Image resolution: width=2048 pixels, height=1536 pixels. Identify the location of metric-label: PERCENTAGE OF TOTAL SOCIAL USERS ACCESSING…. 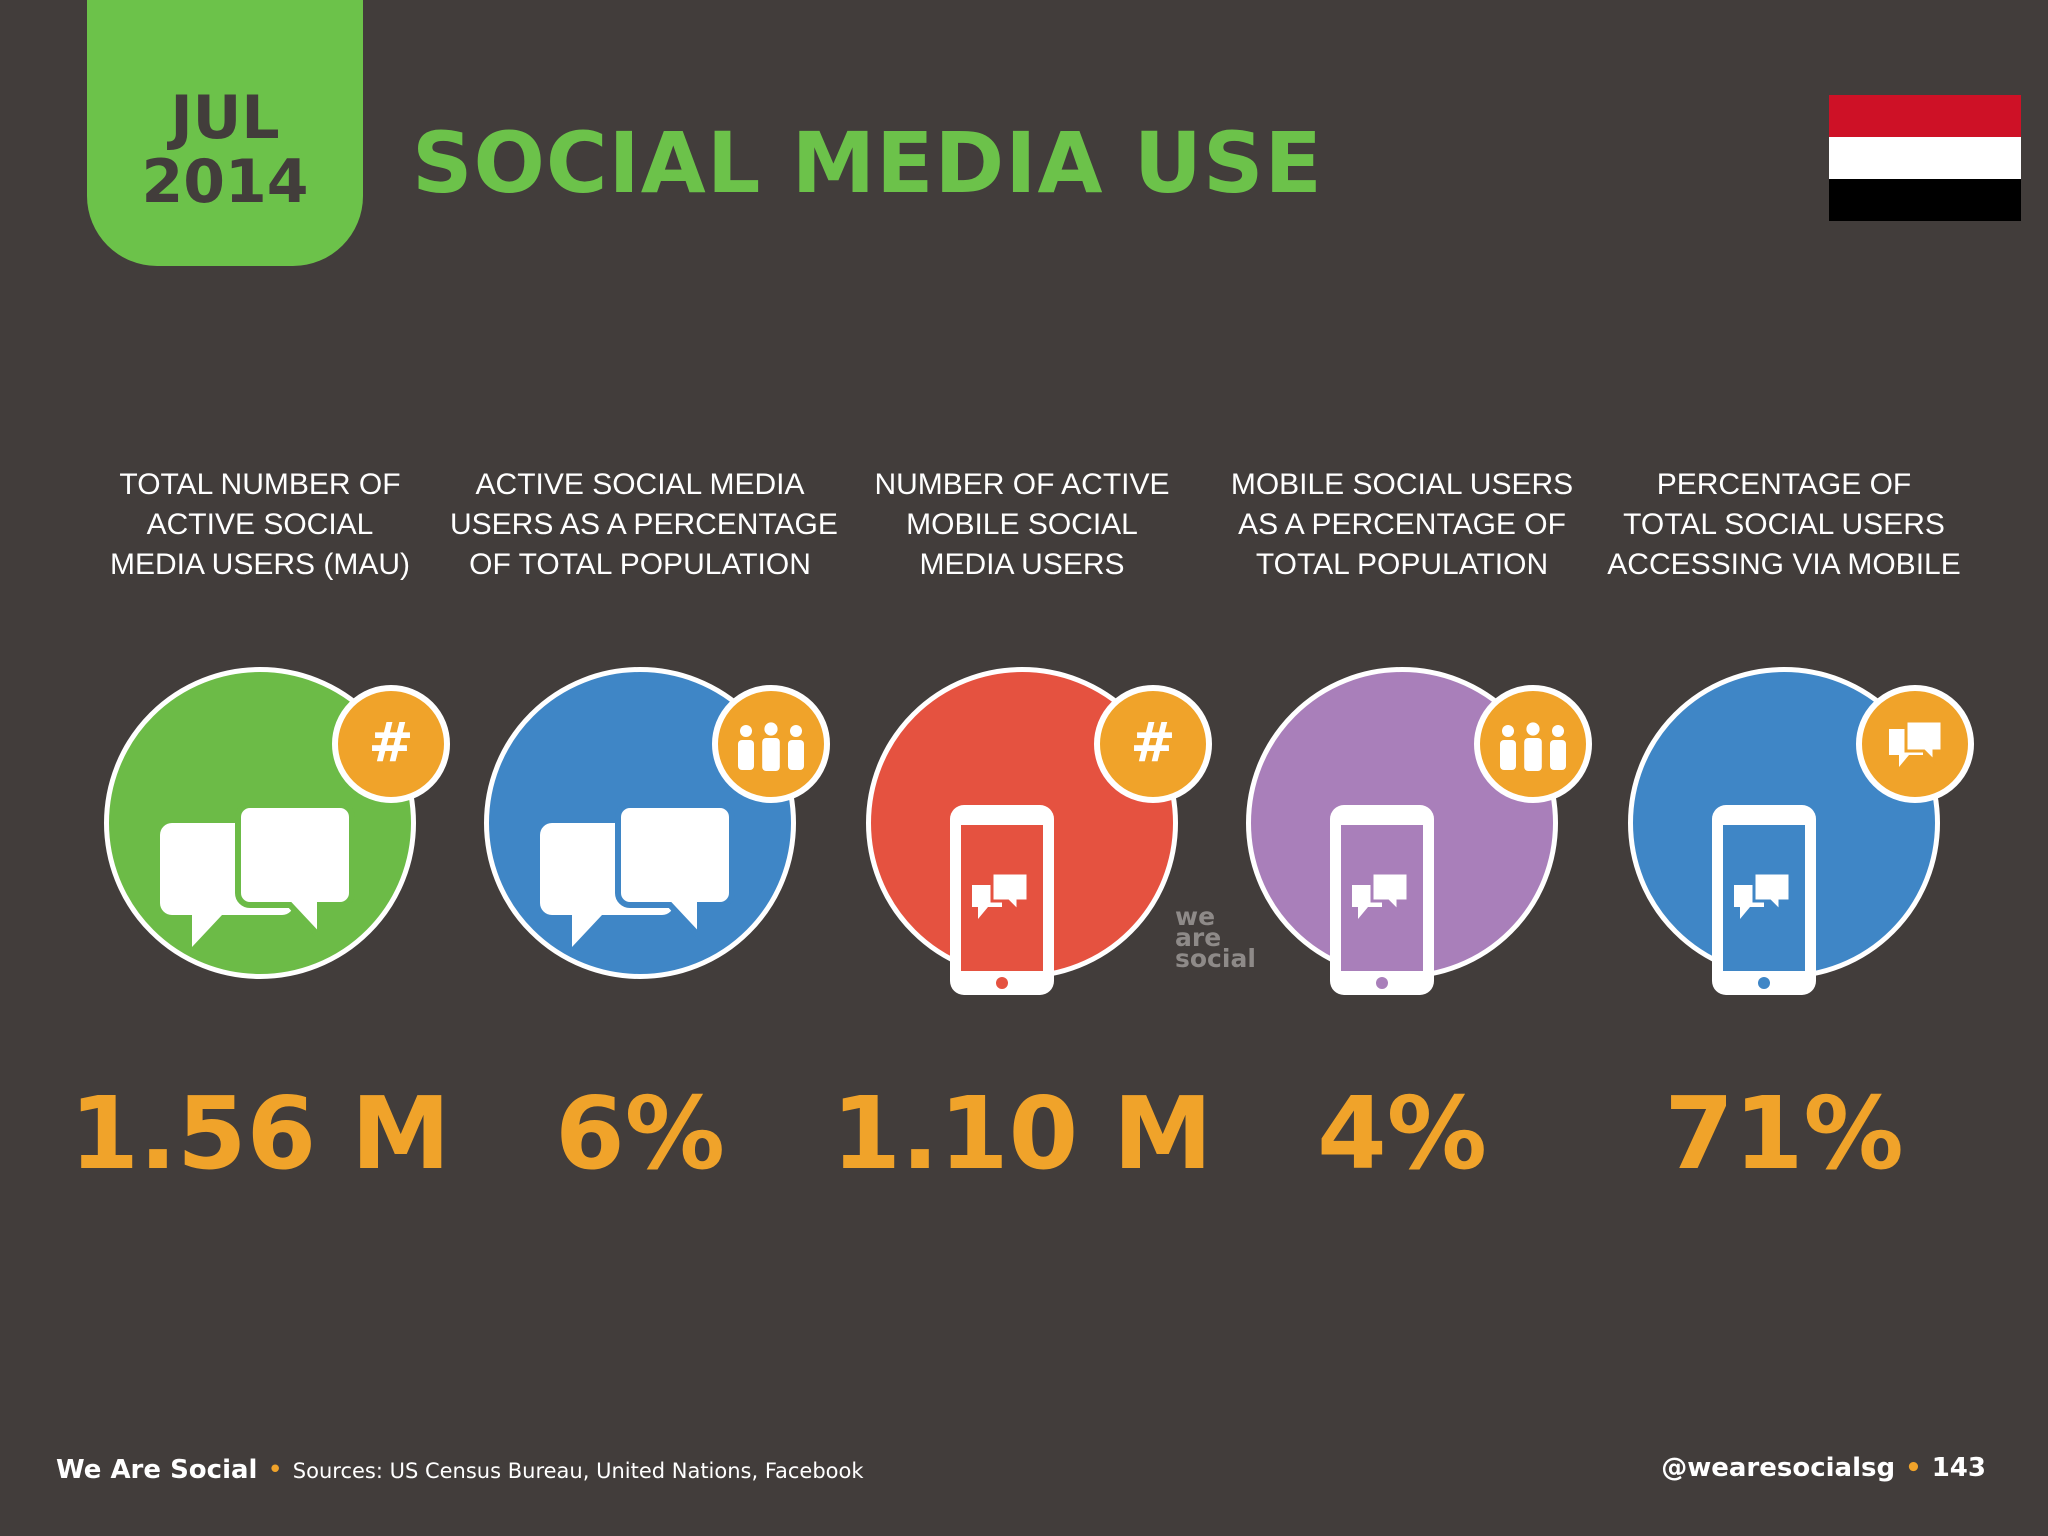
(1784, 525).